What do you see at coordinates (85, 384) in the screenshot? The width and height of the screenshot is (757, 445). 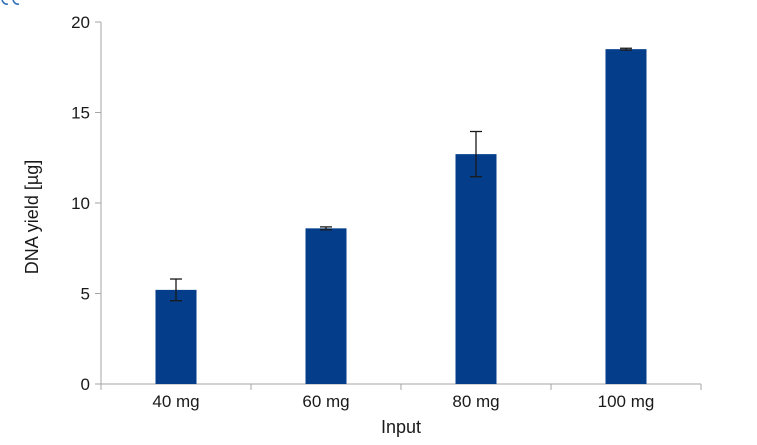 I see `y-tick-label: 0` at bounding box center [85, 384].